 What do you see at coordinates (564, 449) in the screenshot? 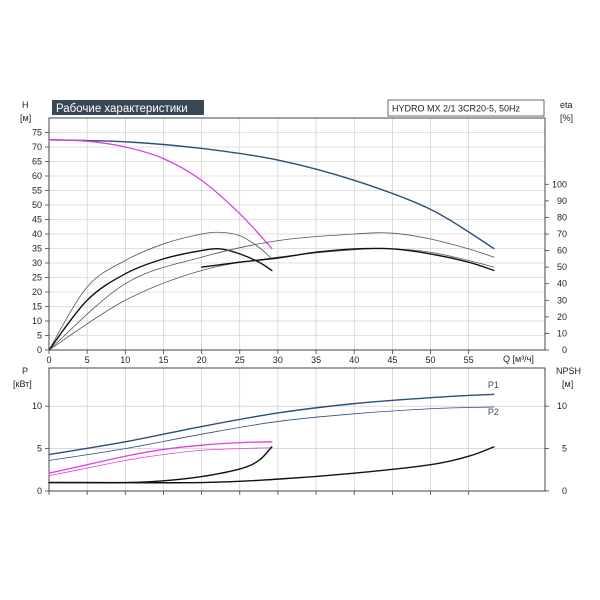
I see `y2-tick-label: 5` at bounding box center [564, 449].